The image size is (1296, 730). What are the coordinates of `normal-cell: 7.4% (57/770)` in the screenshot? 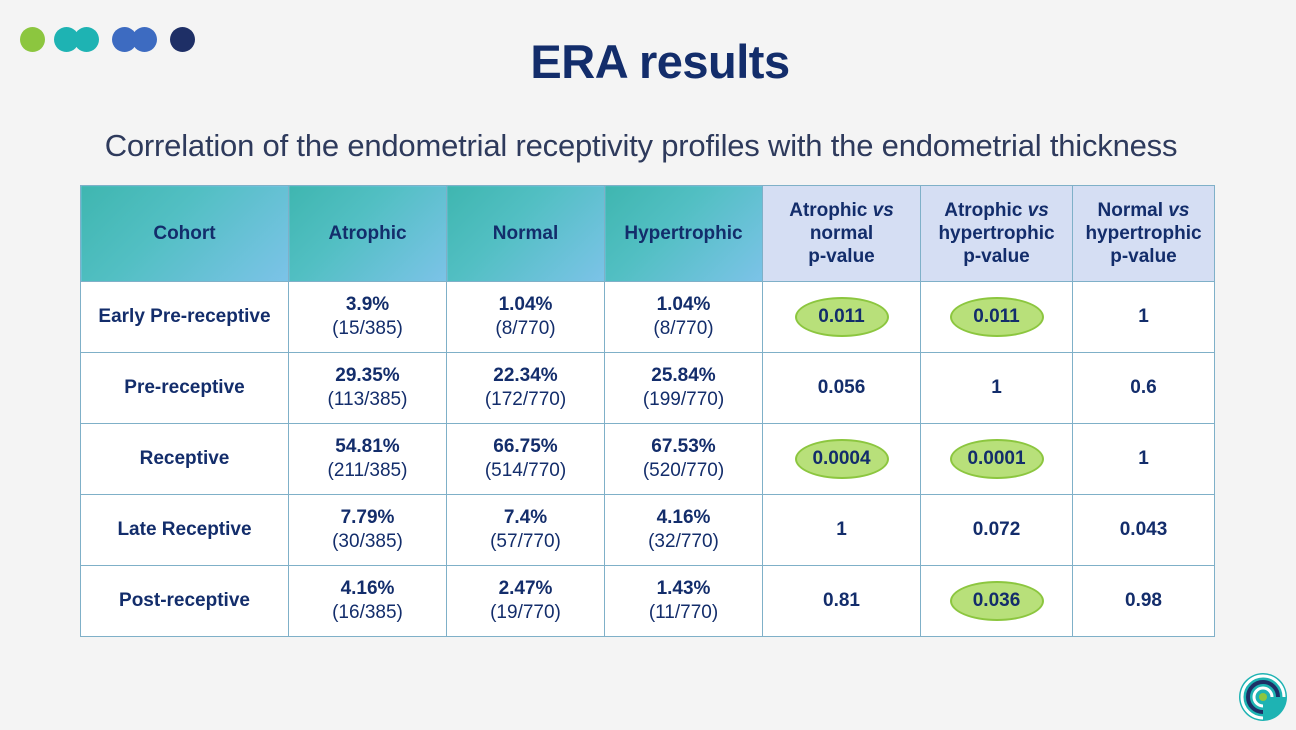 It's located at (525, 530).